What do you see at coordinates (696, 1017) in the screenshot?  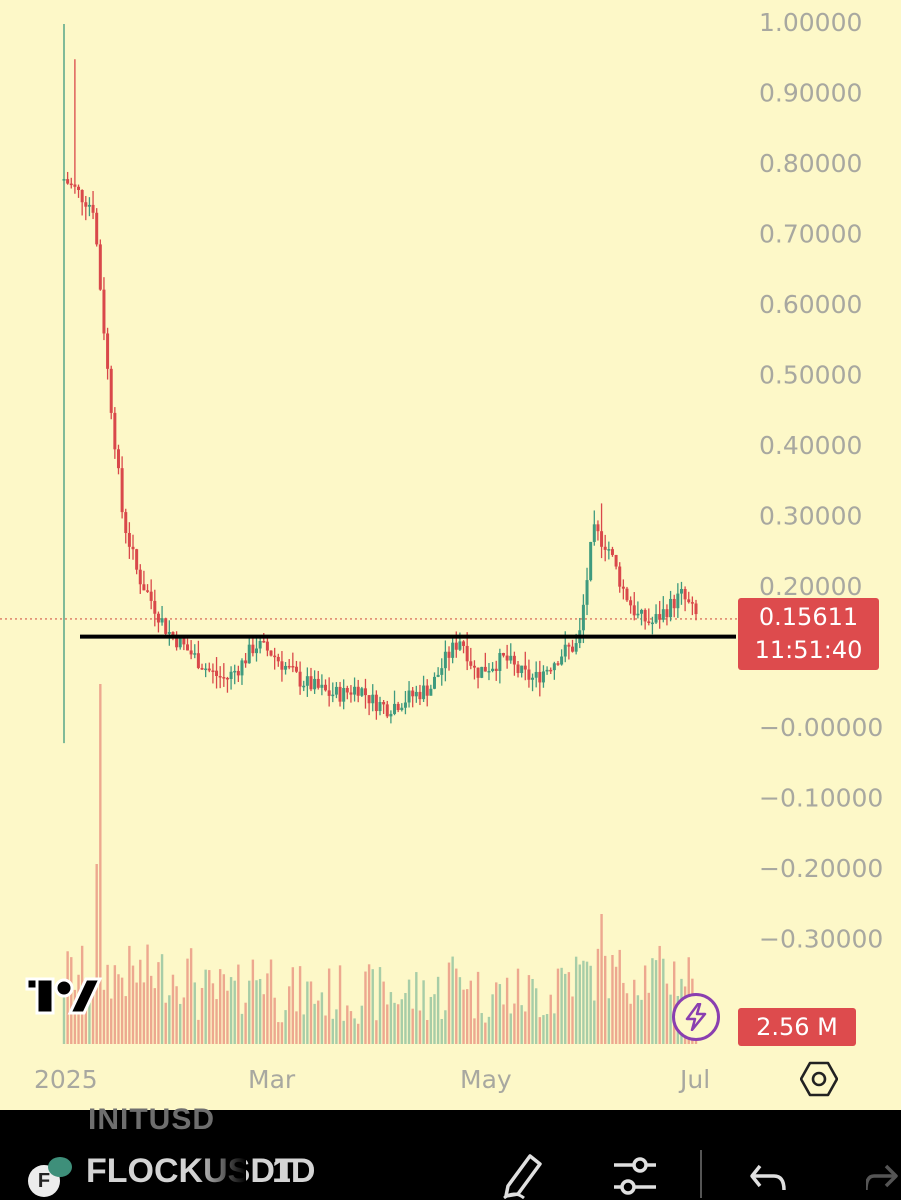 I see `flash-button` at bounding box center [696, 1017].